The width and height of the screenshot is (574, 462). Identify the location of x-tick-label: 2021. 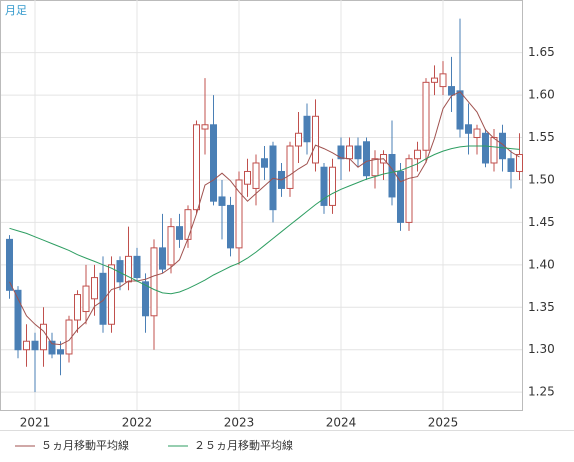
(35, 423).